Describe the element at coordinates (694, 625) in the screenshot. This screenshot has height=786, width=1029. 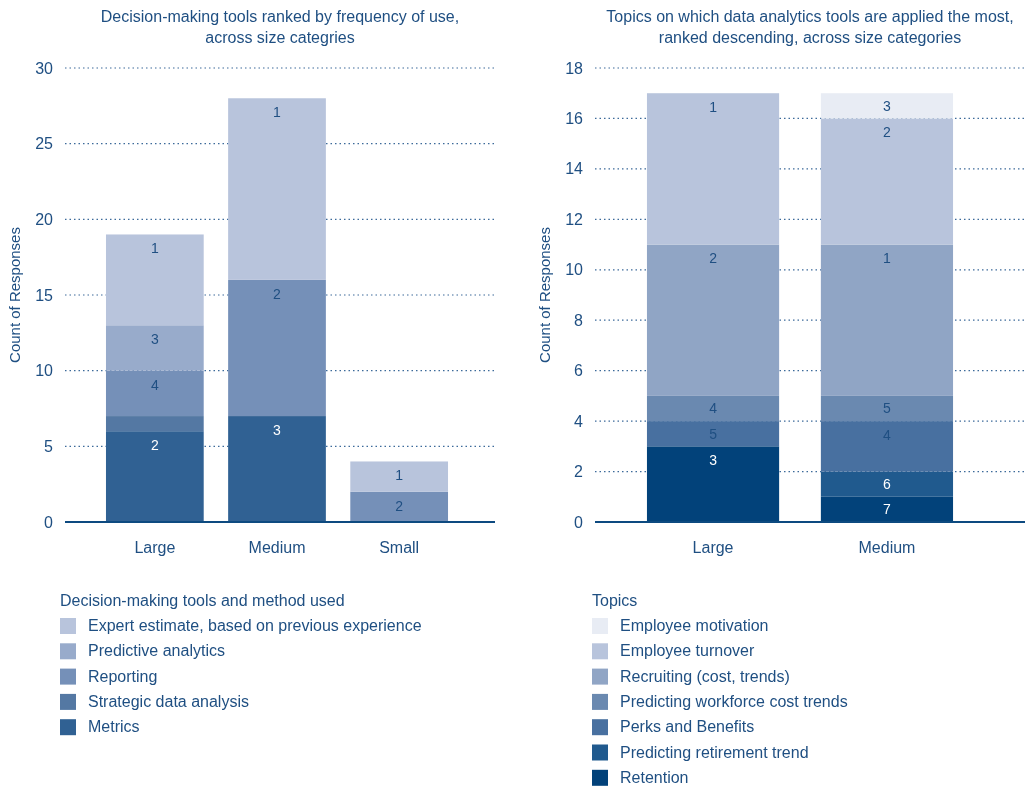
I see `legend-label: Employee motivation` at that location.